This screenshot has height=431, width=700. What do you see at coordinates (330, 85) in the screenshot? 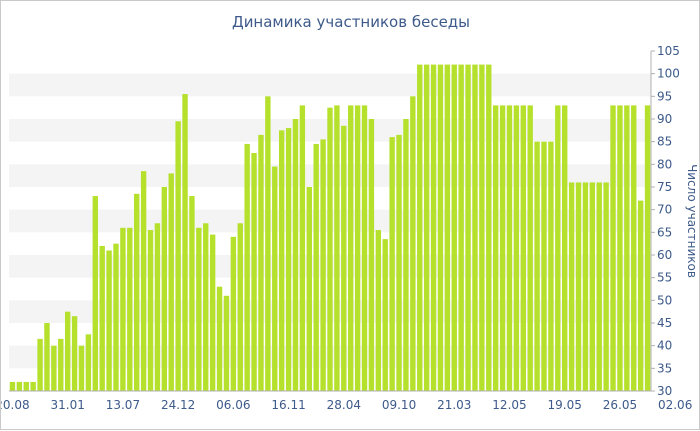
I see `grid-band` at bounding box center [330, 85].